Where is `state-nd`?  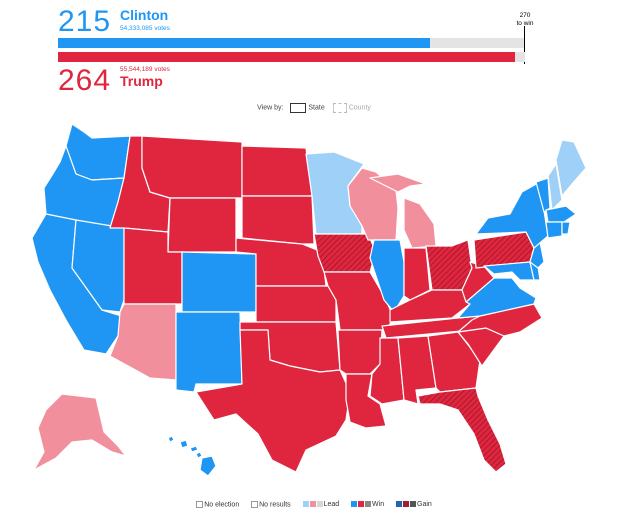 state-nd is located at coordinates (277, 171).